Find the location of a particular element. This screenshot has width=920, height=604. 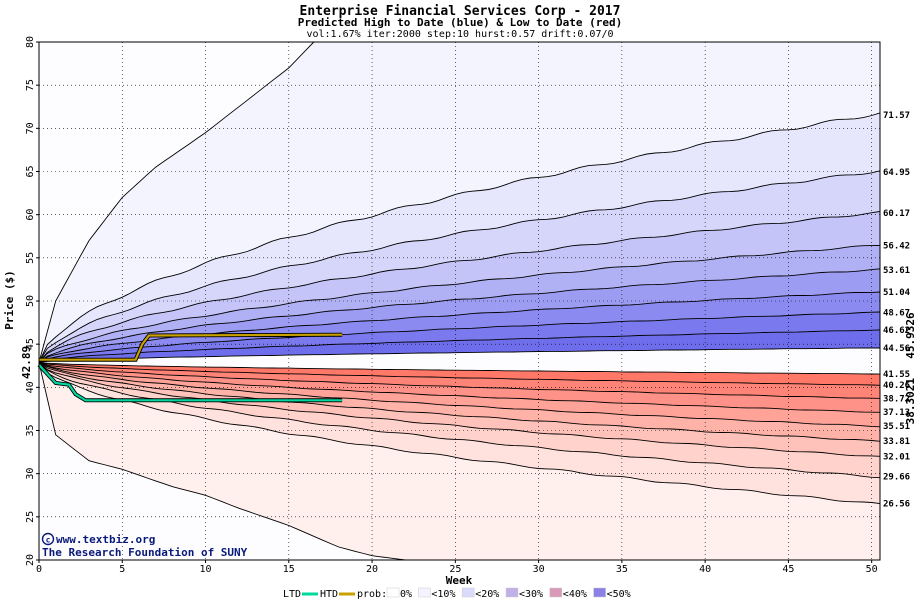

contour-low-37.13 is located at coordinates (459, 387).